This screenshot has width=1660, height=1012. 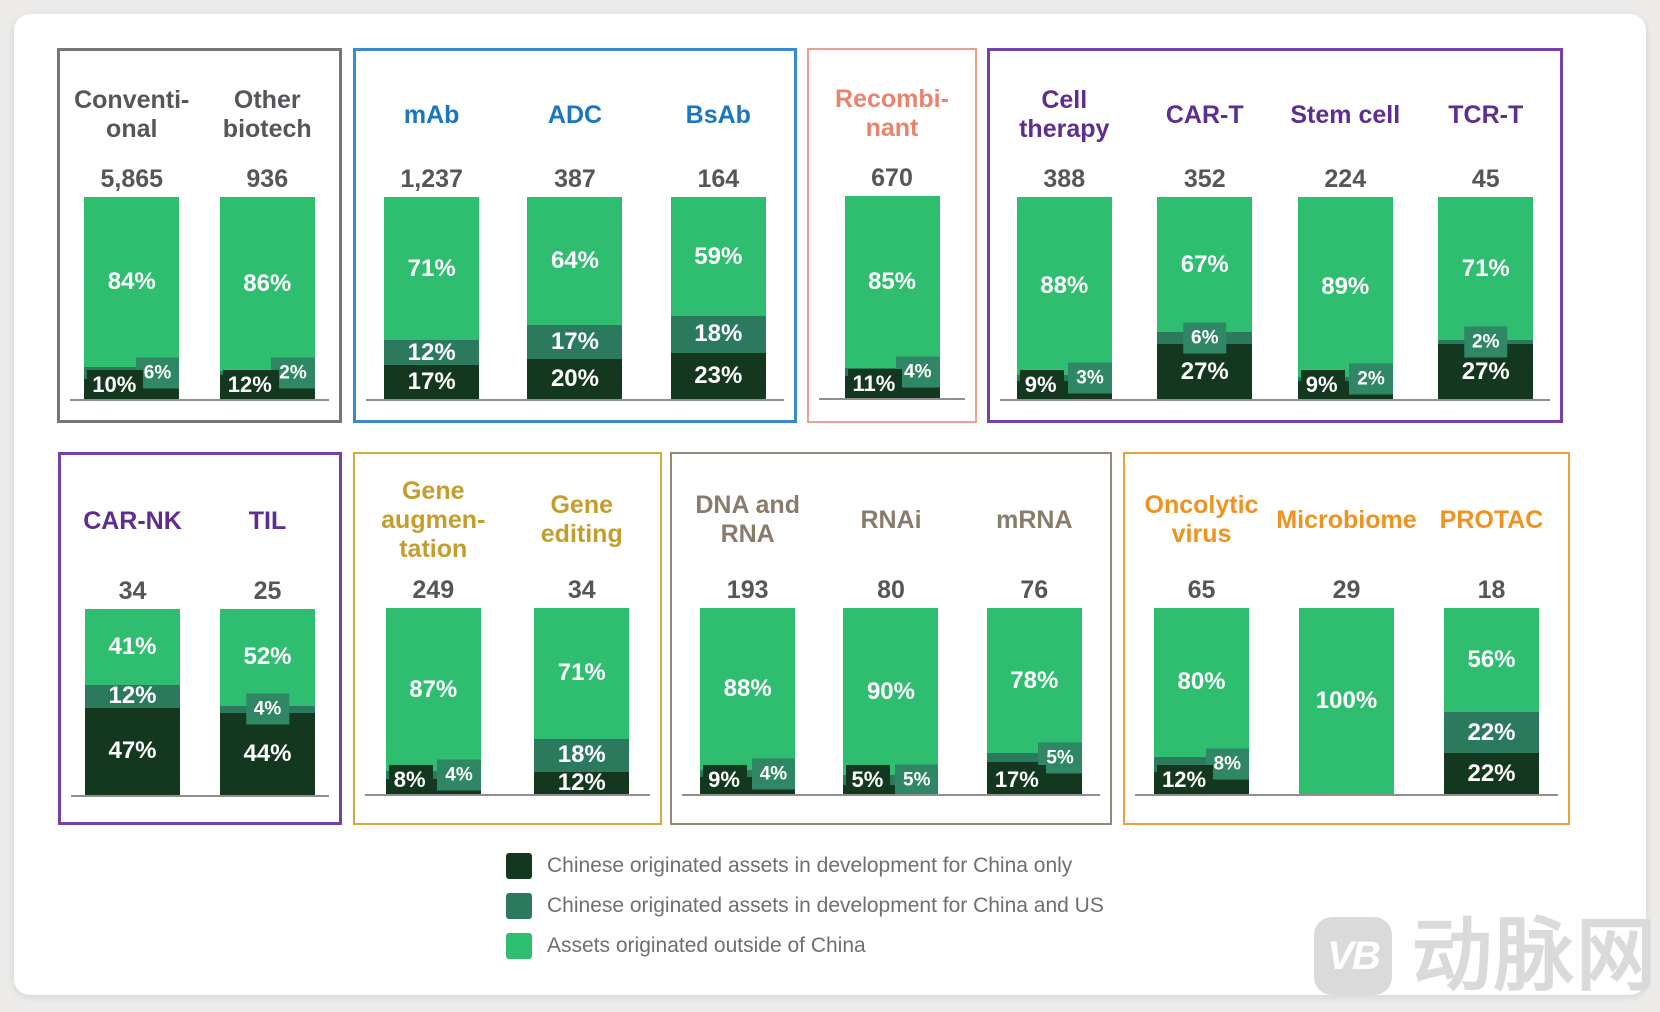 I want to click on bar-column: Microbiome 29 100%, so click(x=1346, y=645).